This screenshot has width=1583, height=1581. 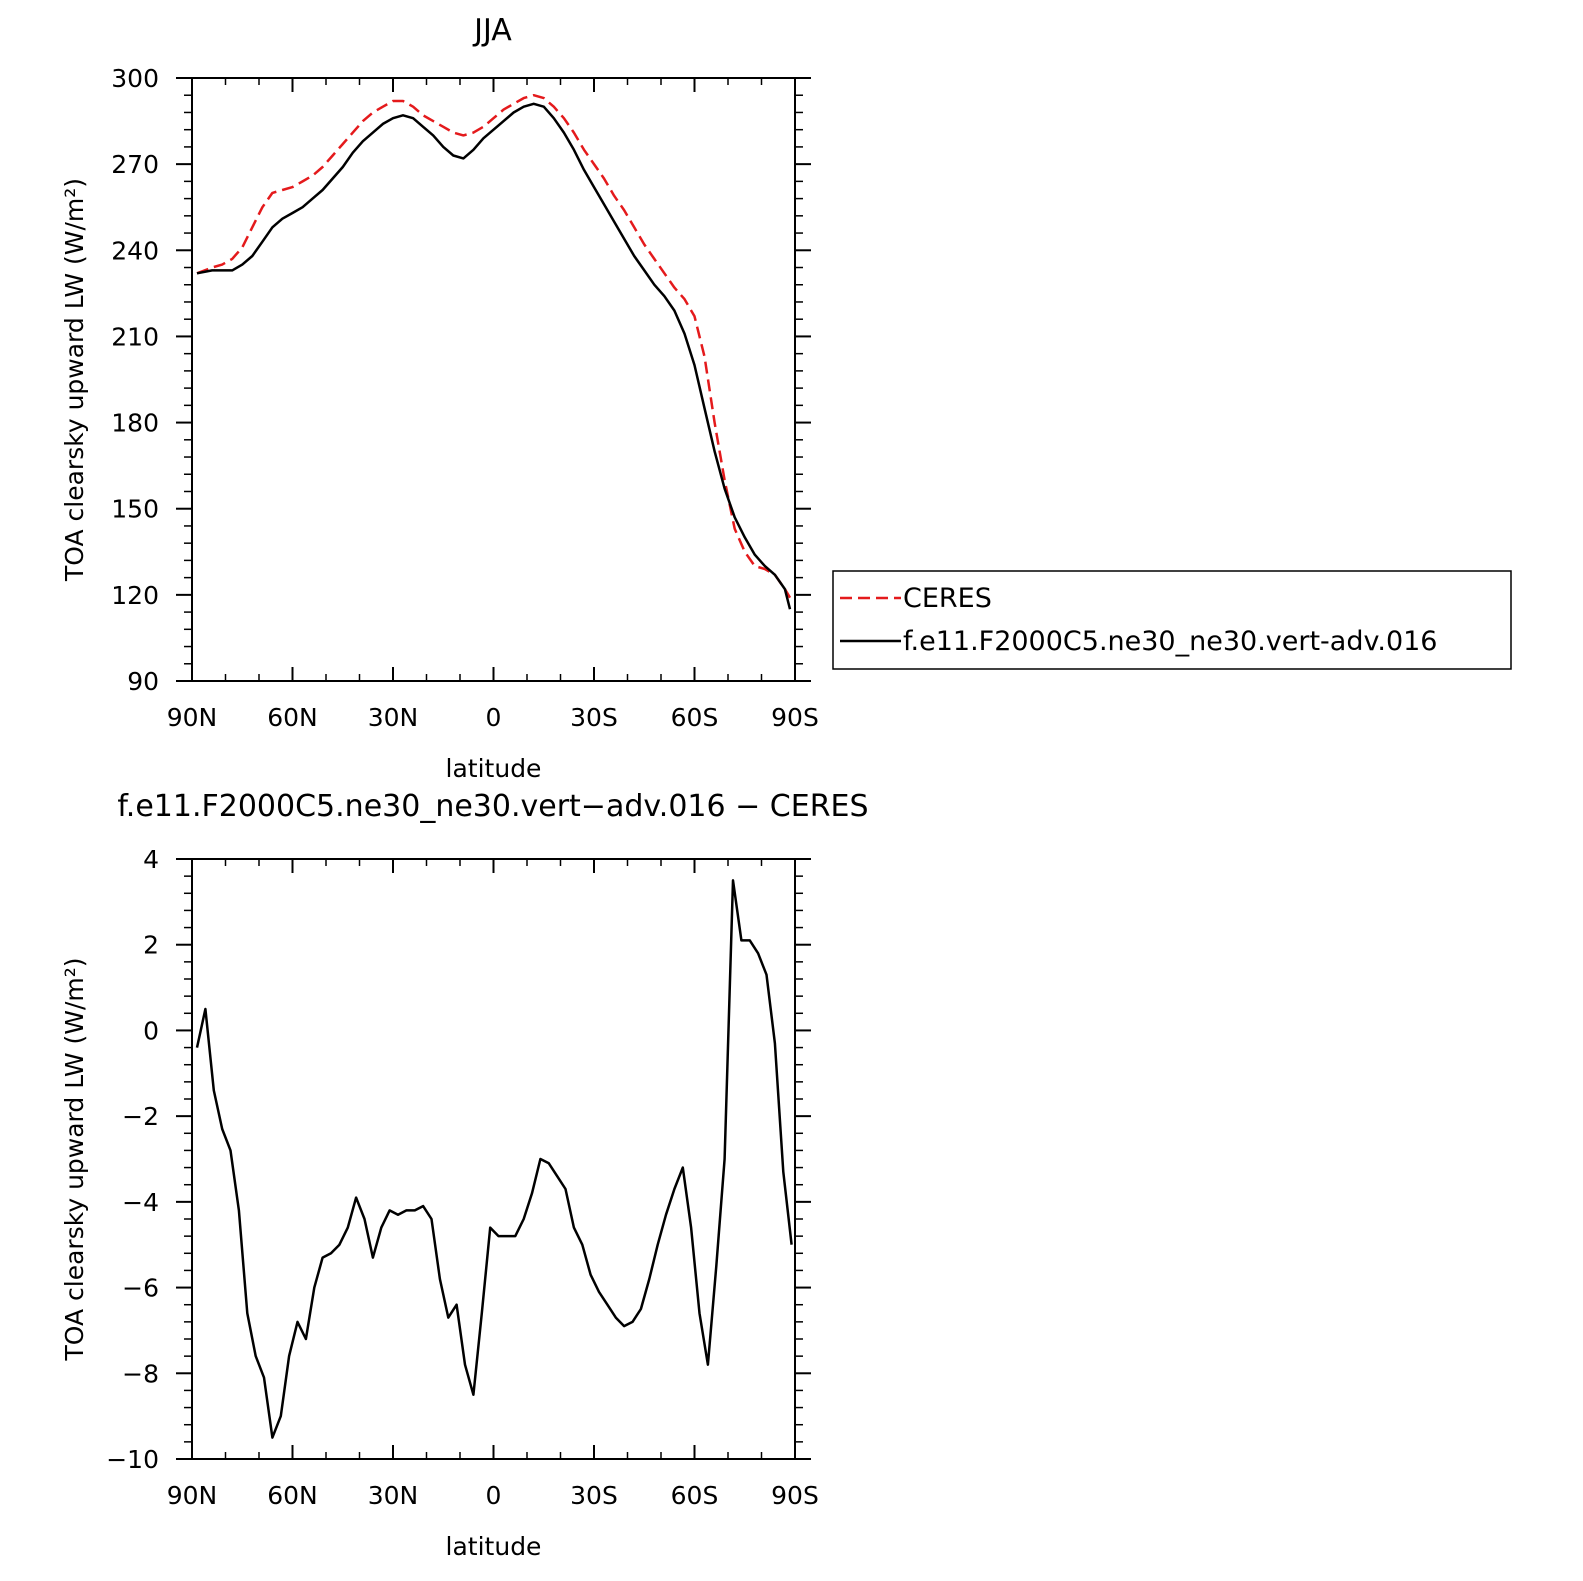 I want to click on y-tick-label: −4, so click(x=140, y=1202).